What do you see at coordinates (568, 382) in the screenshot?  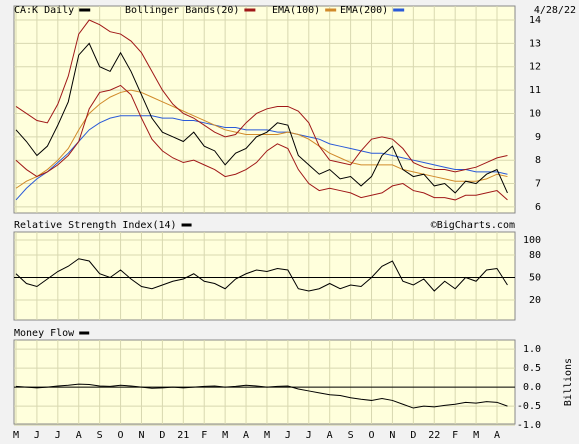 I see `y-axis-label: Billions` at bounding box center [568, 382].